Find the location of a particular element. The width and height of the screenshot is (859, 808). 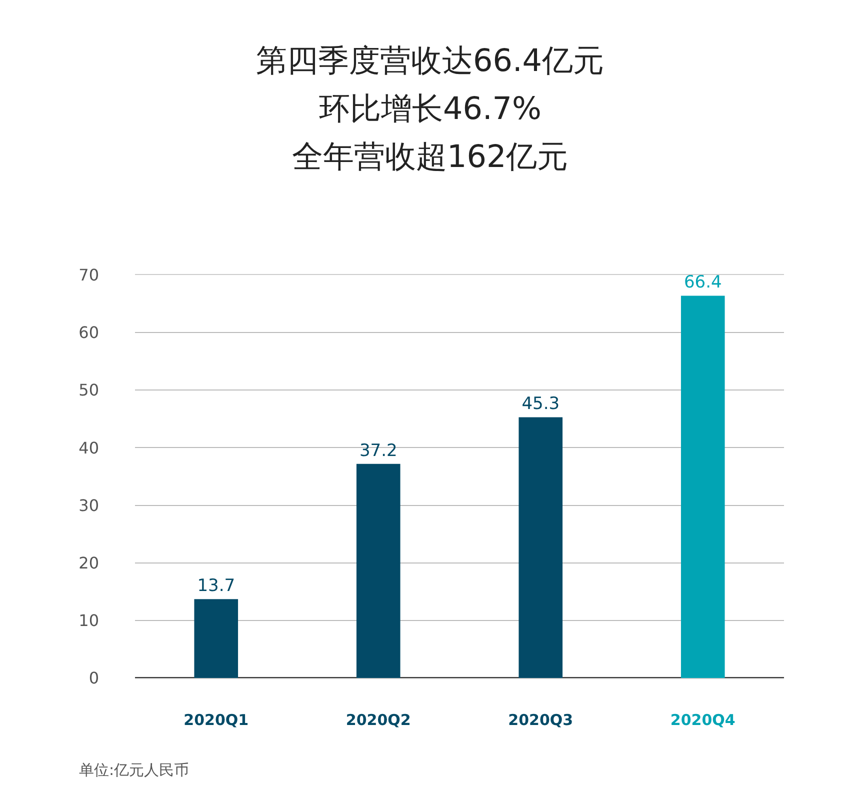

y-tick-label: 20 is located at coordinates (88, 562).